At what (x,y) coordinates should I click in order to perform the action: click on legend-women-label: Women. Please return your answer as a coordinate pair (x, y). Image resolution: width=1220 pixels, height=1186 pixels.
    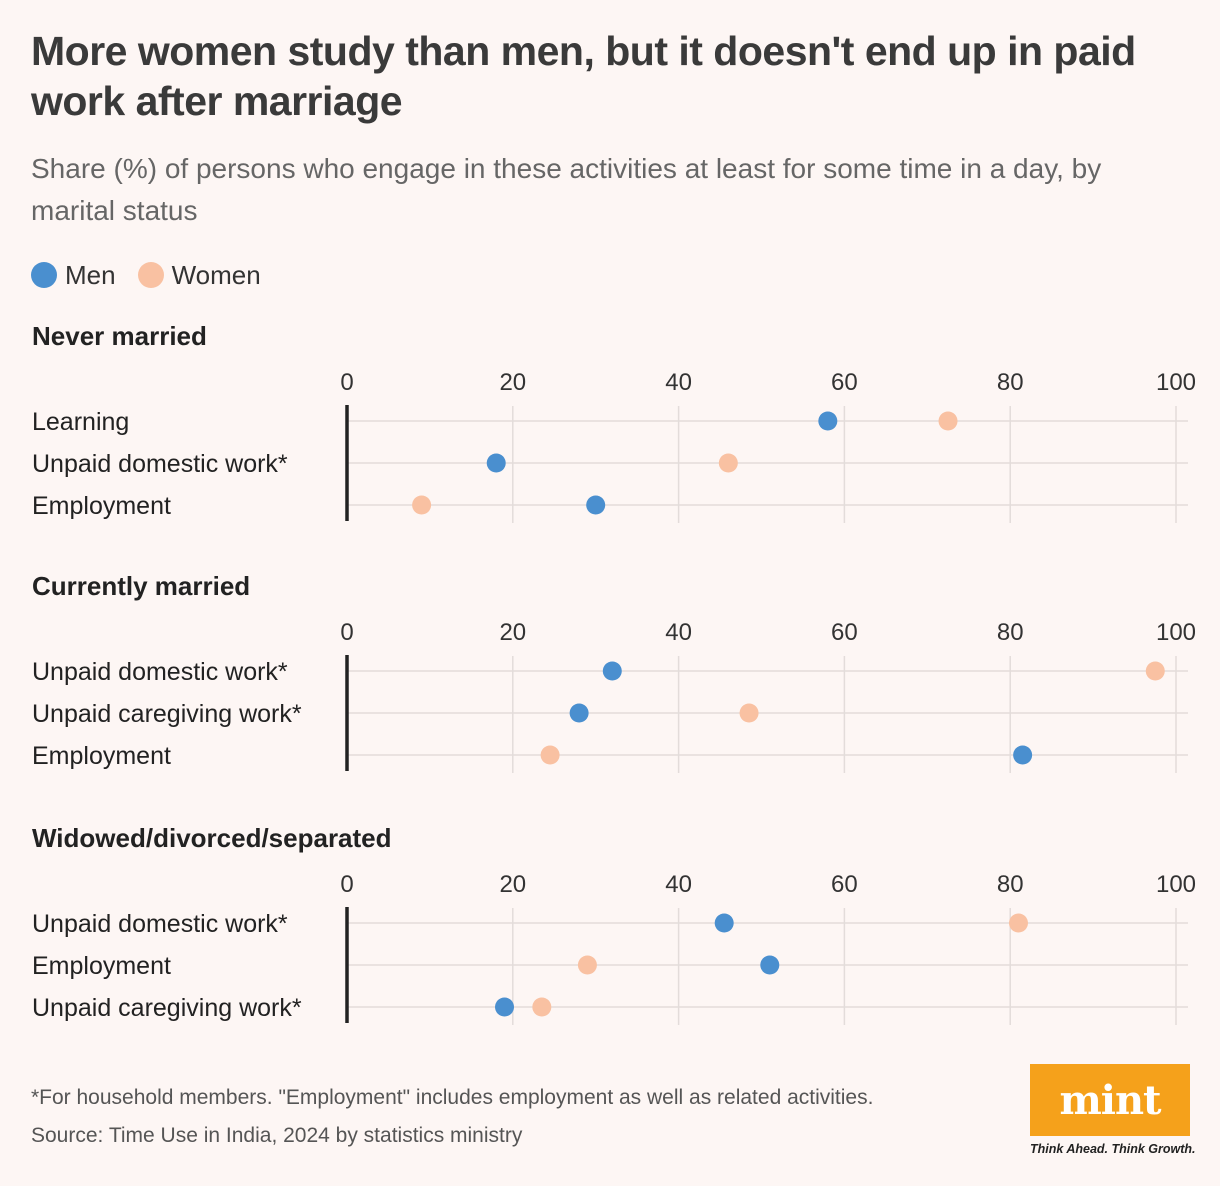
    Looking at the image, I should click on (216, 274).